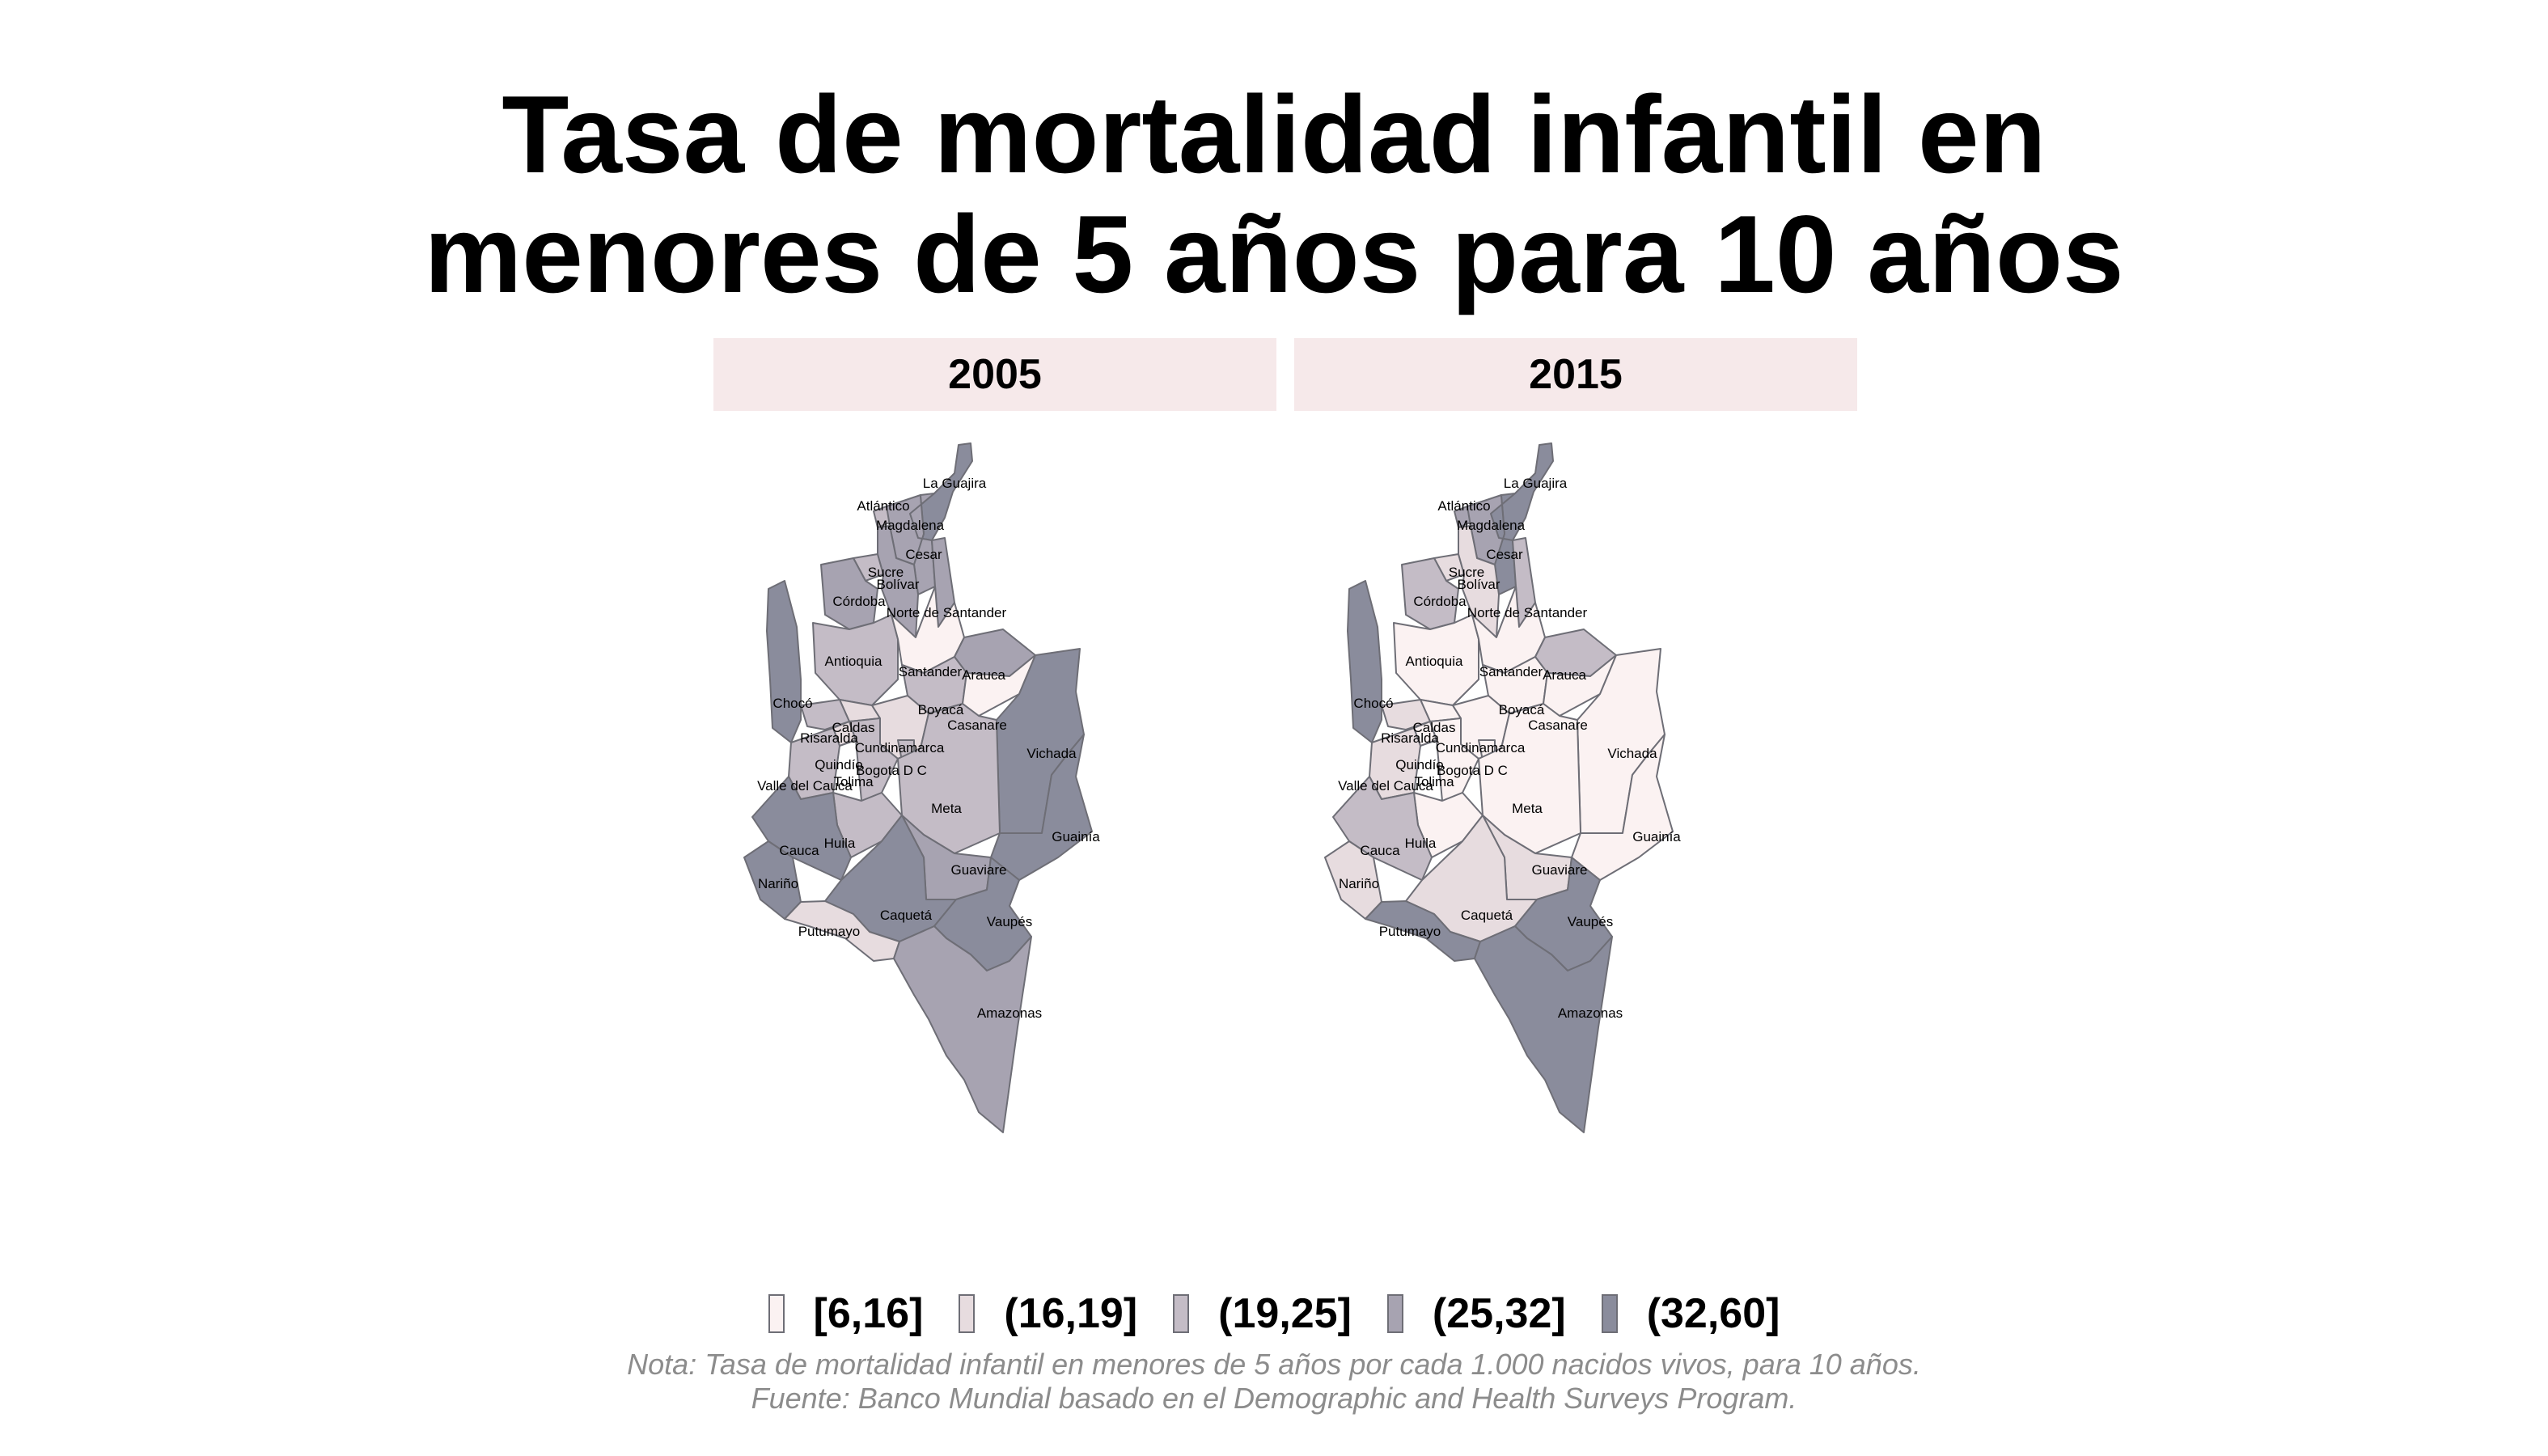  I want to click on legend: [6,16] (16,19] (19,25] (25,32] (32,60], so click(1274, 1314).